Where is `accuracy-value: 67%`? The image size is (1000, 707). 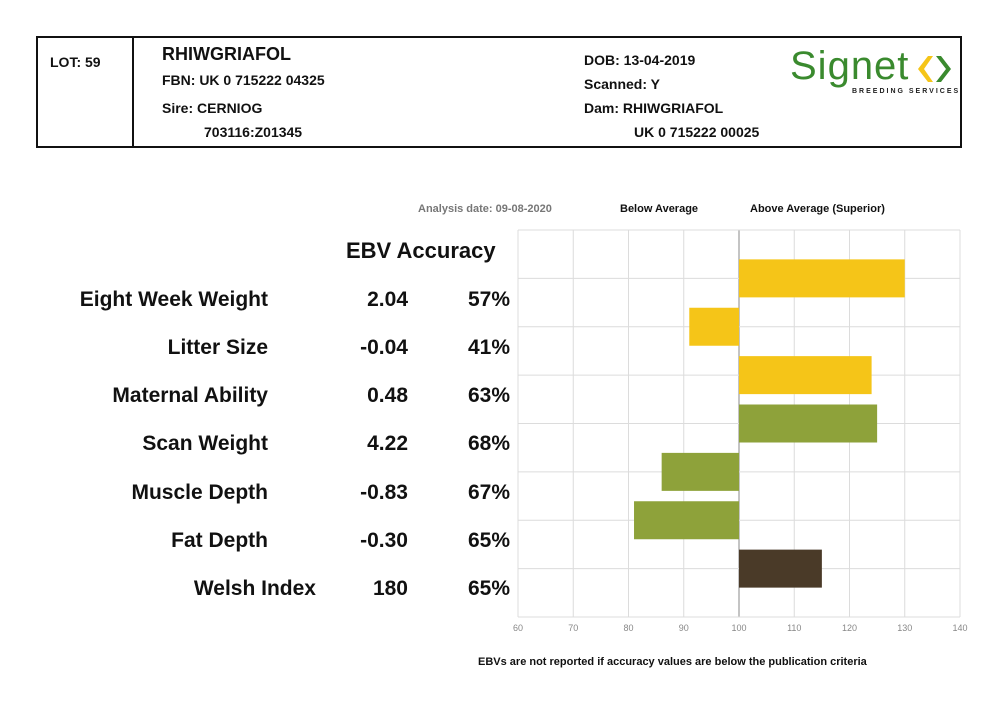 accuracy-value: 67% is located at coordinates (488, 492).